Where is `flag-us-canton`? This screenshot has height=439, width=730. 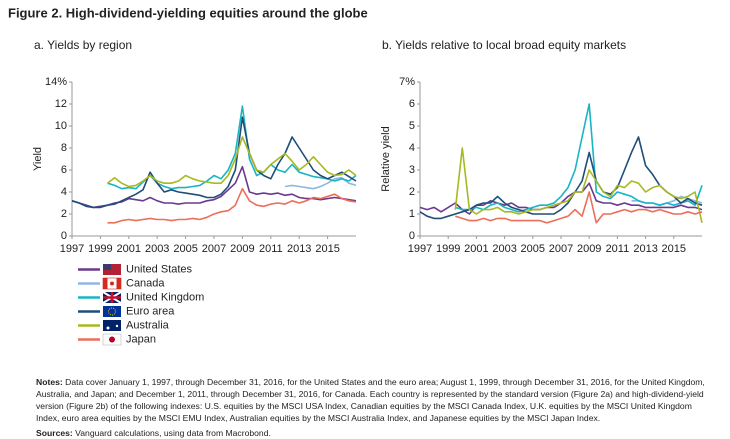 flag-us-canton is located at coordinates (107, 267).